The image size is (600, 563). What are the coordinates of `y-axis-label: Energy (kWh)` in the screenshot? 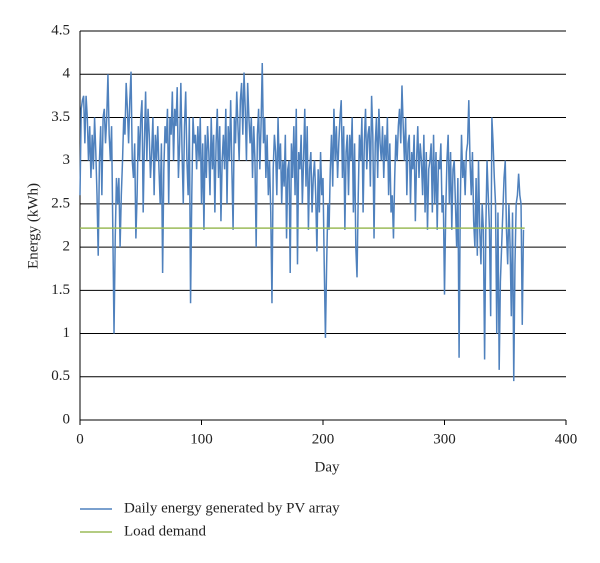 It's located at (33, 226).